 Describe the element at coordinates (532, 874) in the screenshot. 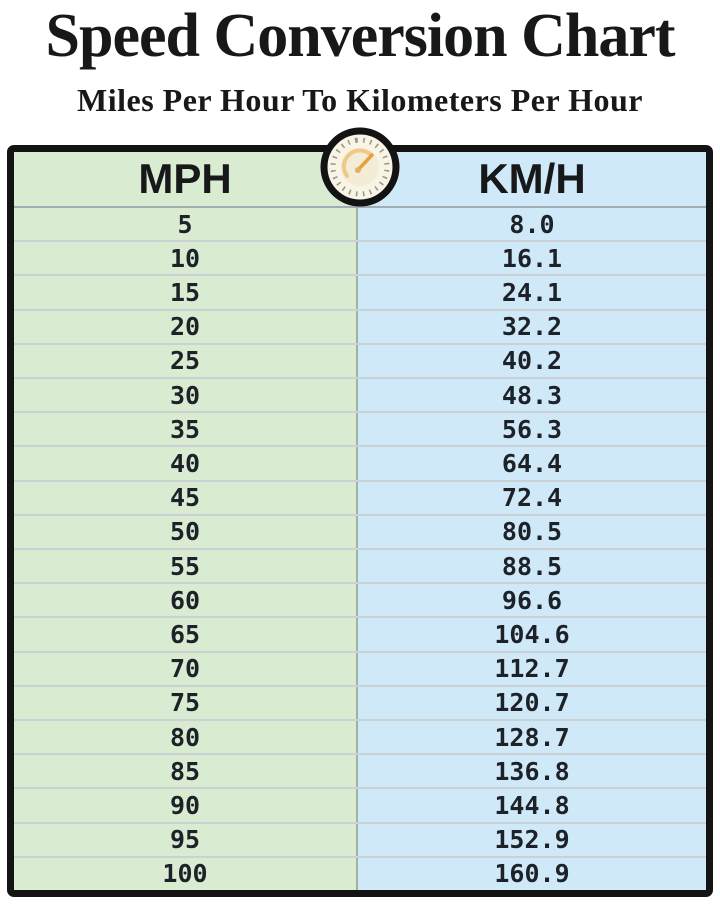

I see `kmh-cell: 160.9` at that location.